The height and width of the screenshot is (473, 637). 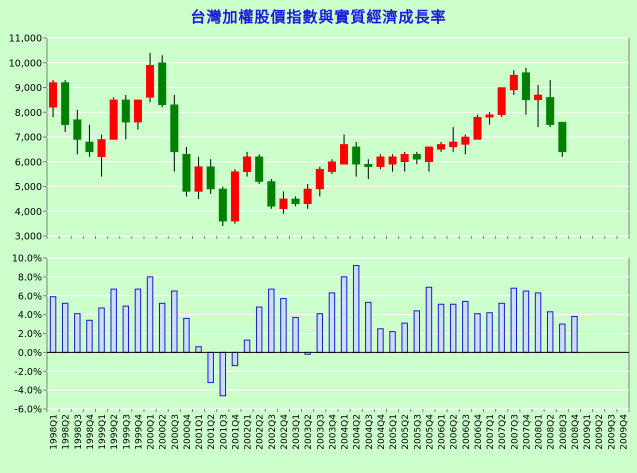 What do you see at coordinates (624, 432) in the screenshot?
I see `x-tick-label: 2009Q4` at bounding box center [624, 432].